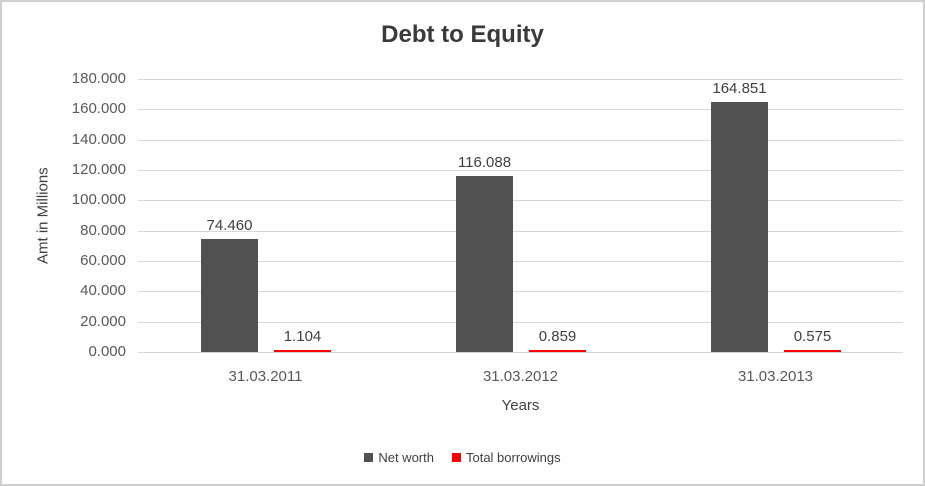 This screenshot has height=486, width=925. I want to click on y-tick-label: 160.000, so click(98, 108).